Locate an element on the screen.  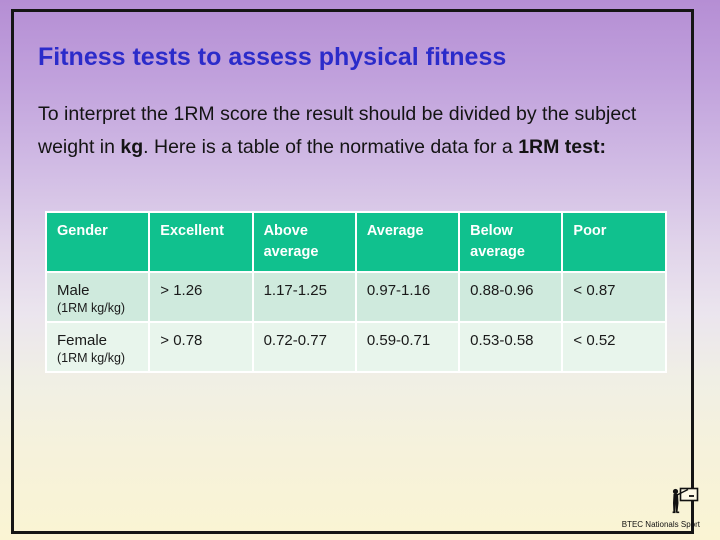
male-poor-value: < 0.87 is located at coordinates (614, 297).